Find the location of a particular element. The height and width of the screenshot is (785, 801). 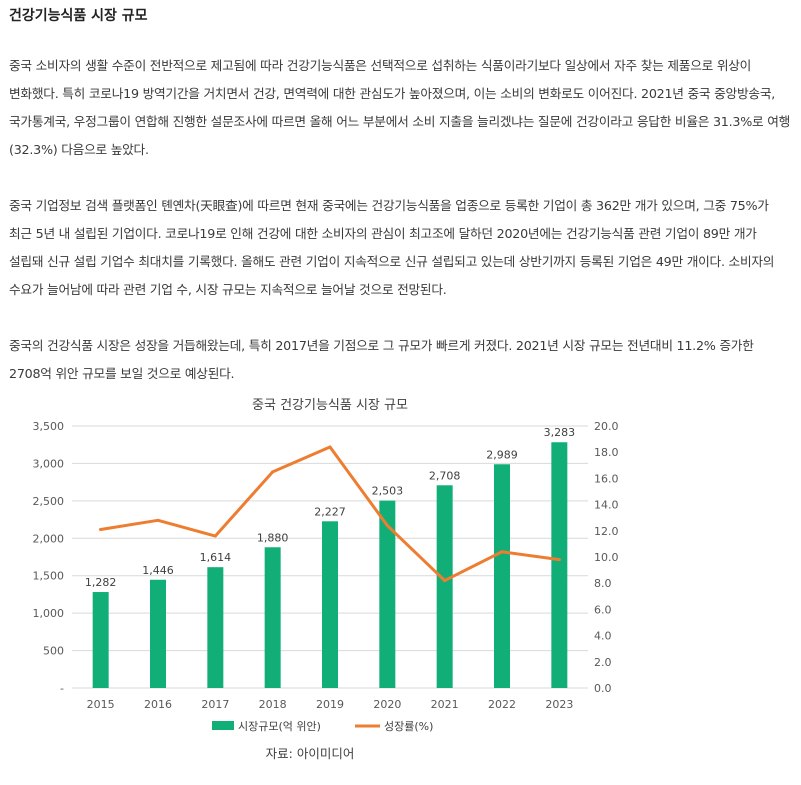

right-axis-tick-label: 10.0 is located at coordinates (606, 557).